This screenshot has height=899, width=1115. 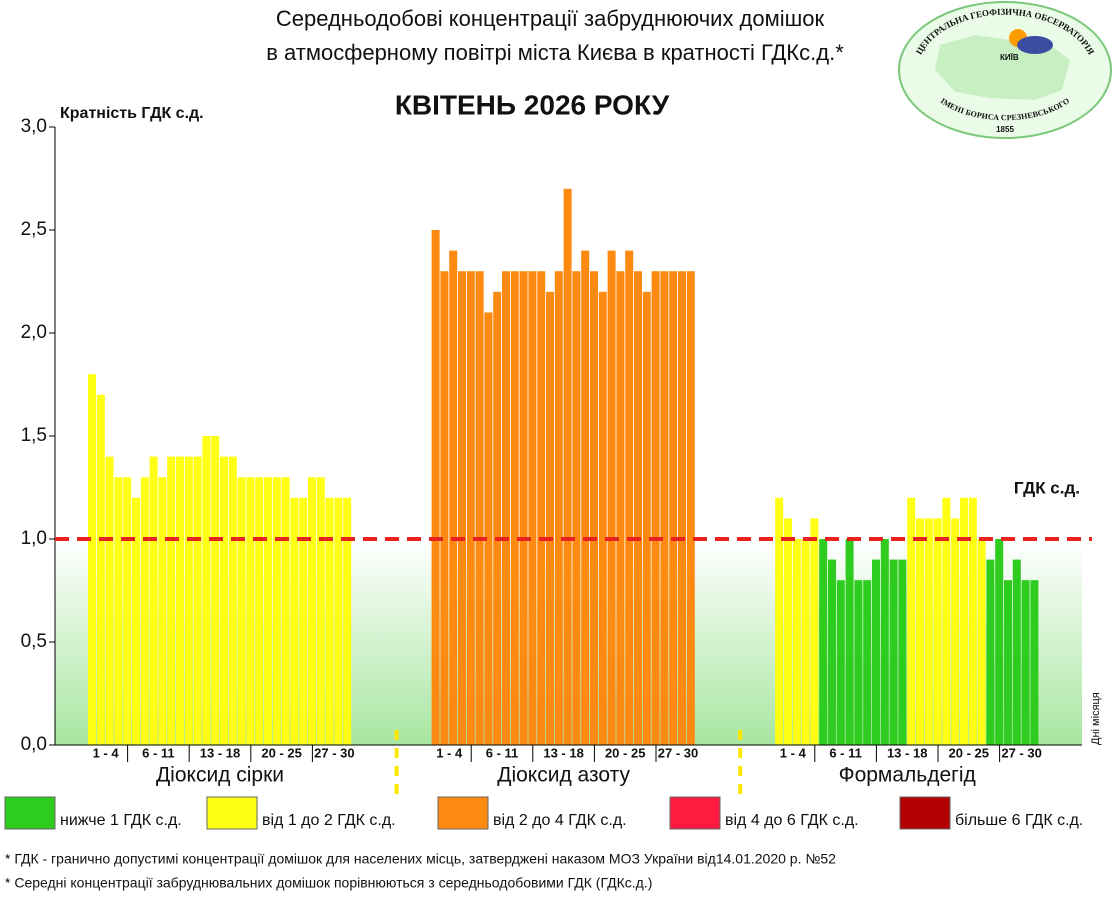 I want to click on y-tick-label: 1,5, so click(x=34, y=435).